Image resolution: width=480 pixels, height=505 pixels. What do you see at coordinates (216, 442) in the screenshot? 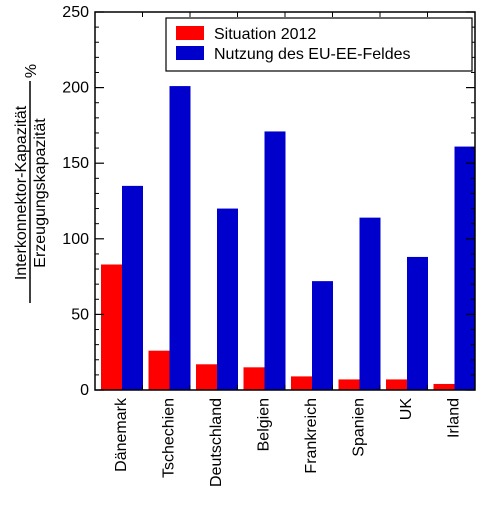
I see `x-tick-label: Deutschland` at bounding box center [216, 442].